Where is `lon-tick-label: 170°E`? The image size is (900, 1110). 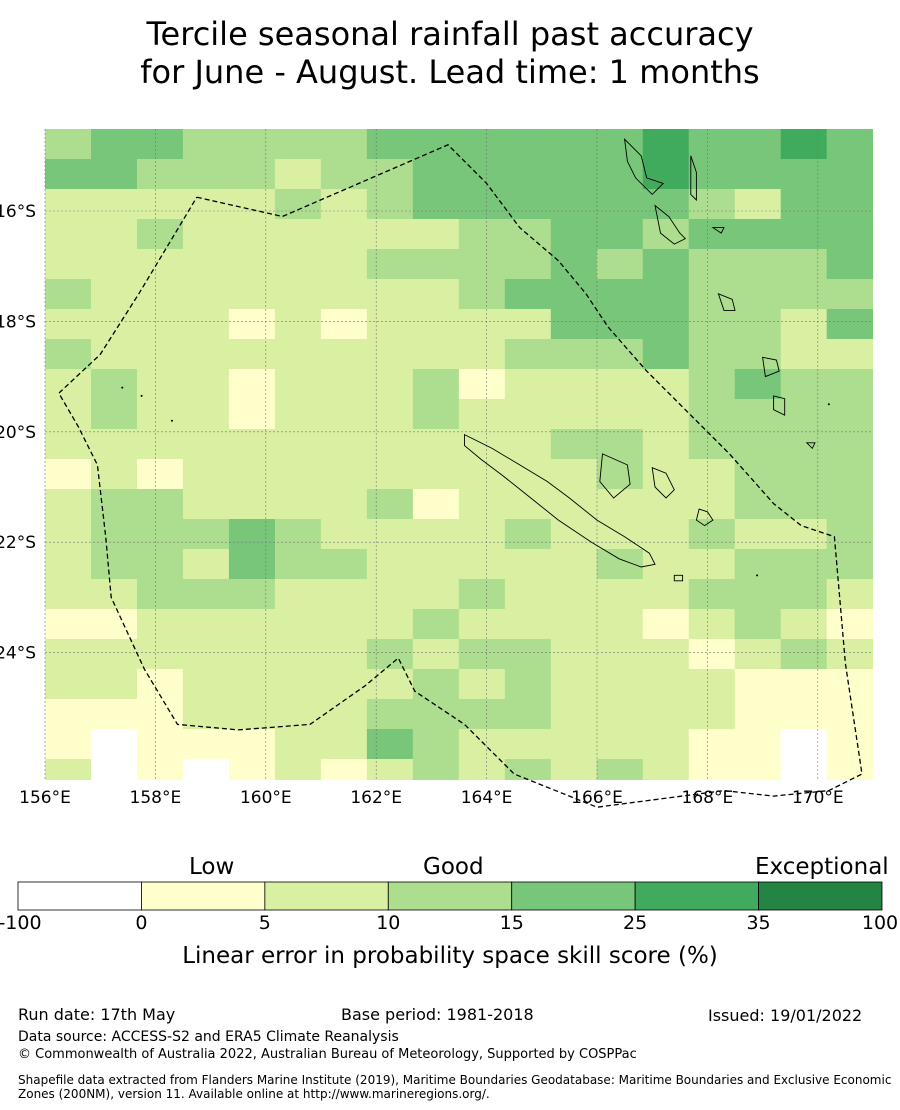
lon-tick-label: 170°E is located at coordinates (818, 798).